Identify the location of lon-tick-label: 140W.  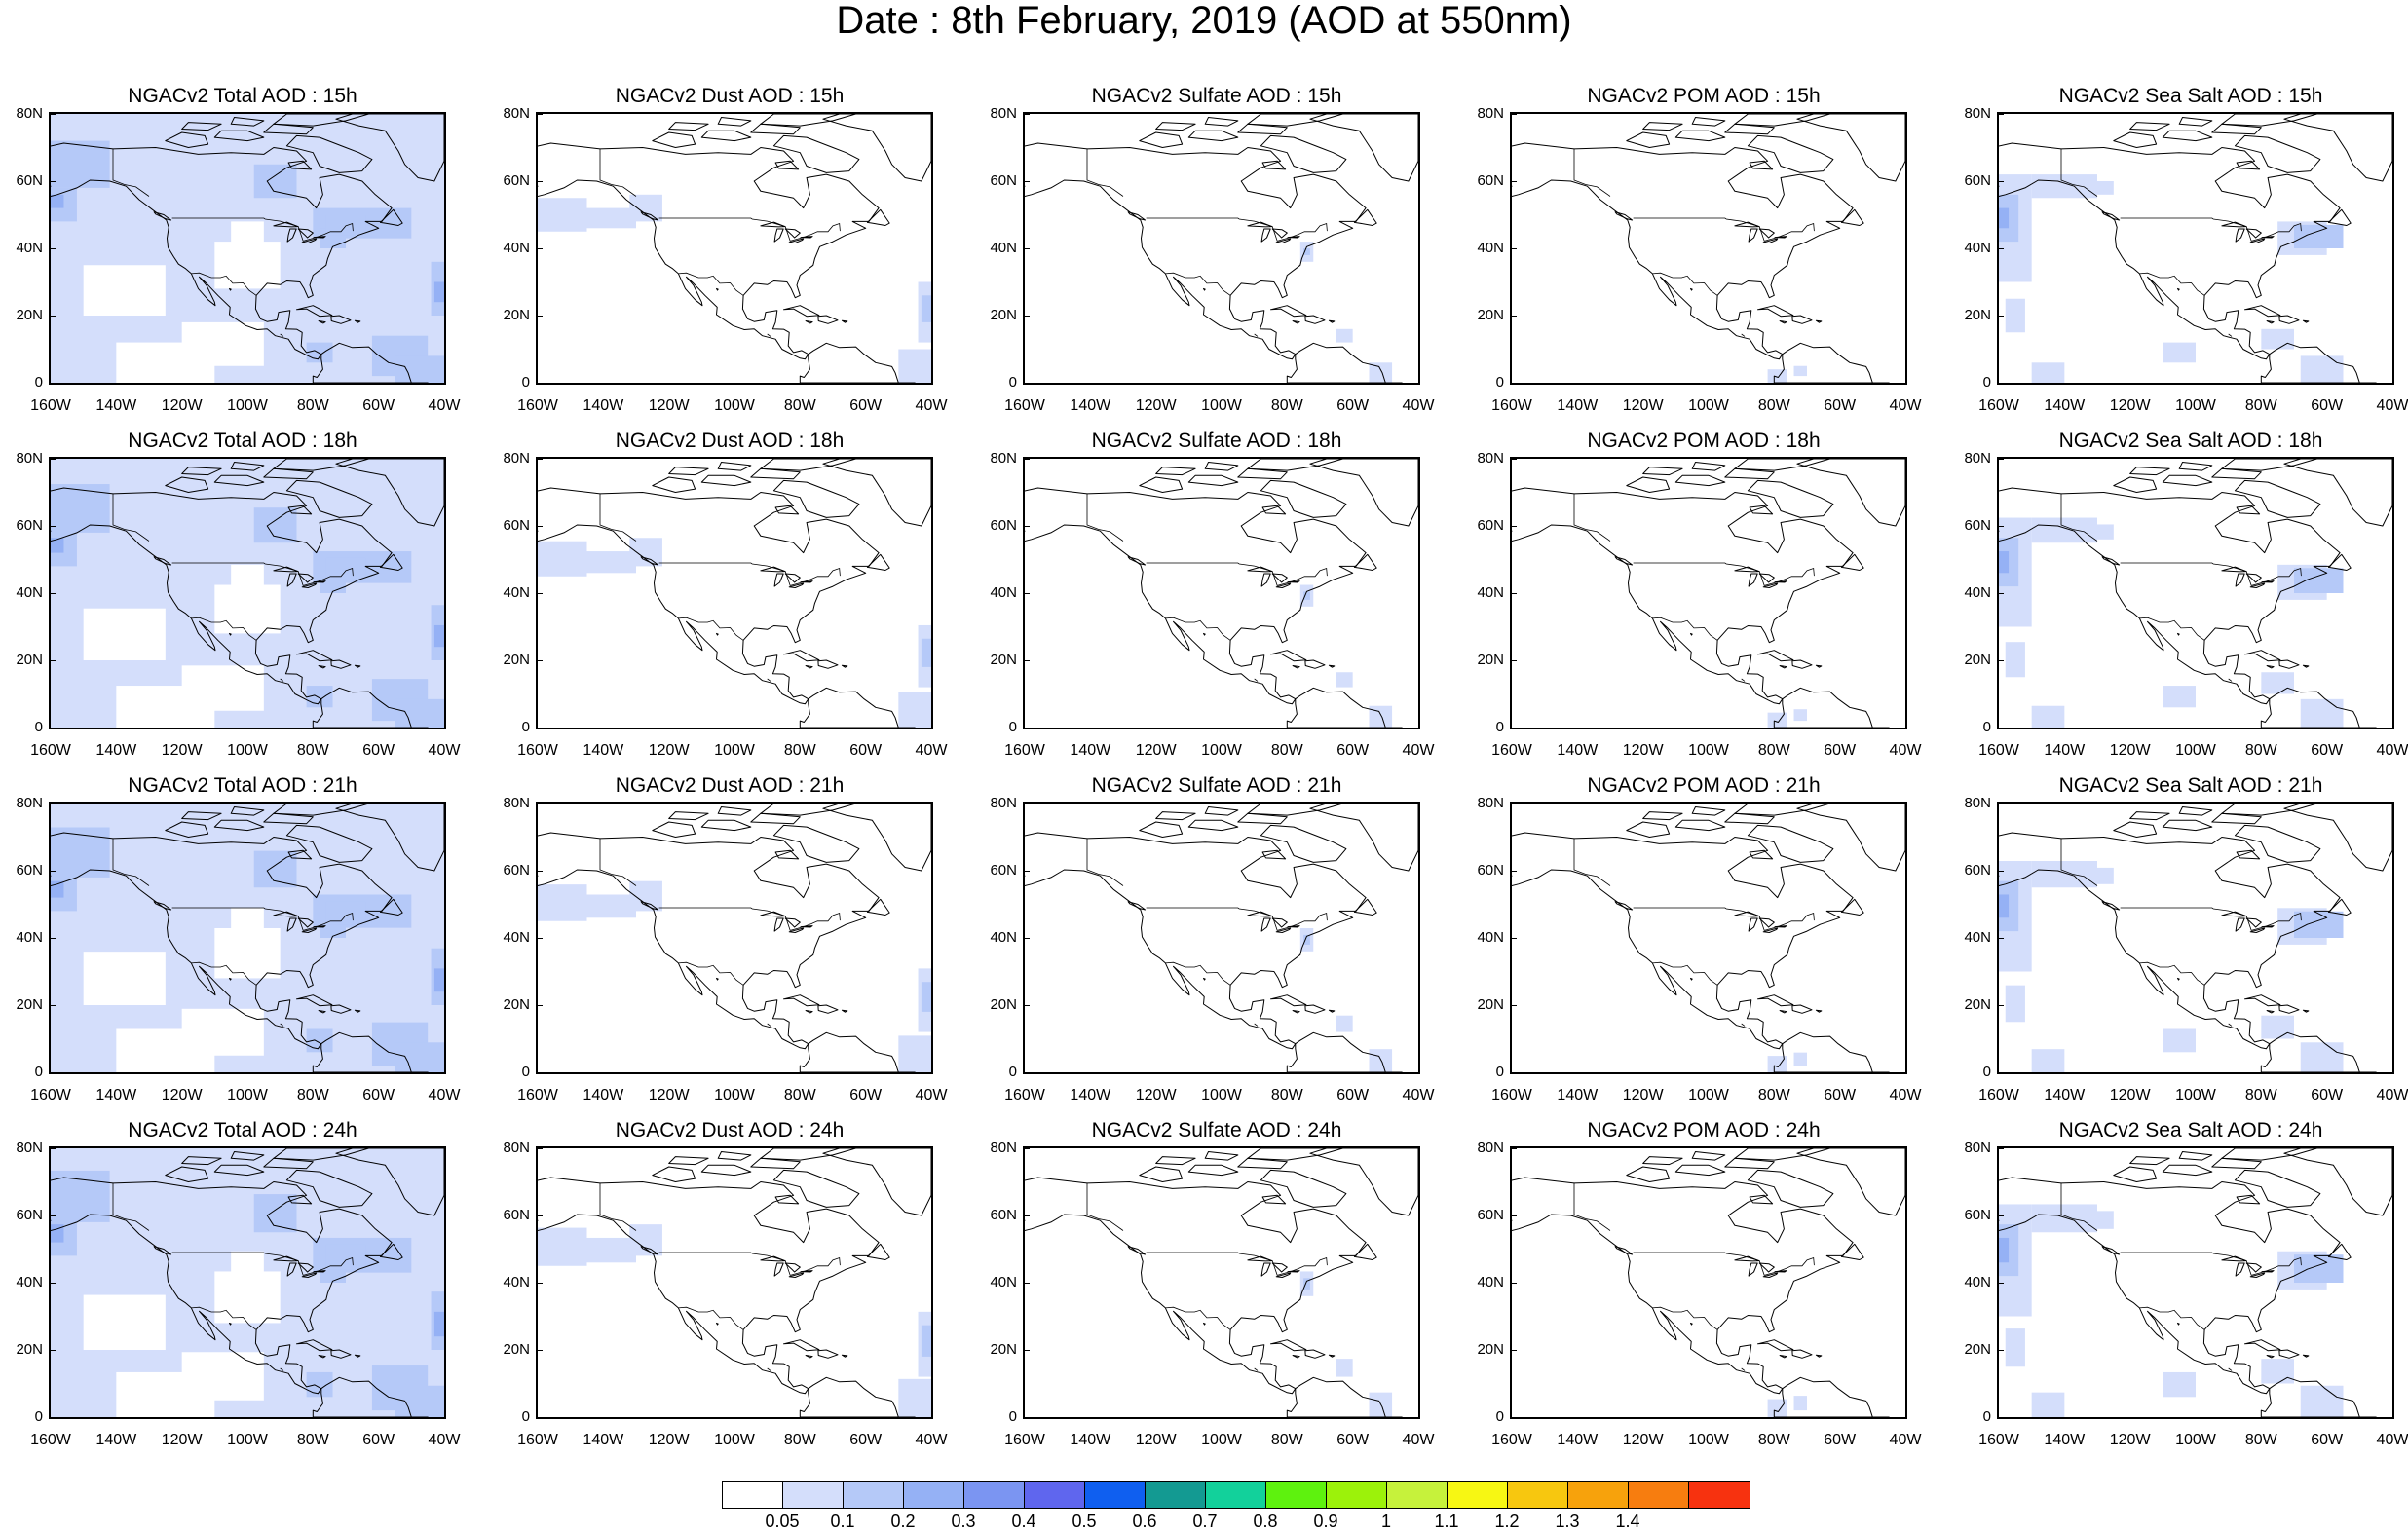
(116, 1440).